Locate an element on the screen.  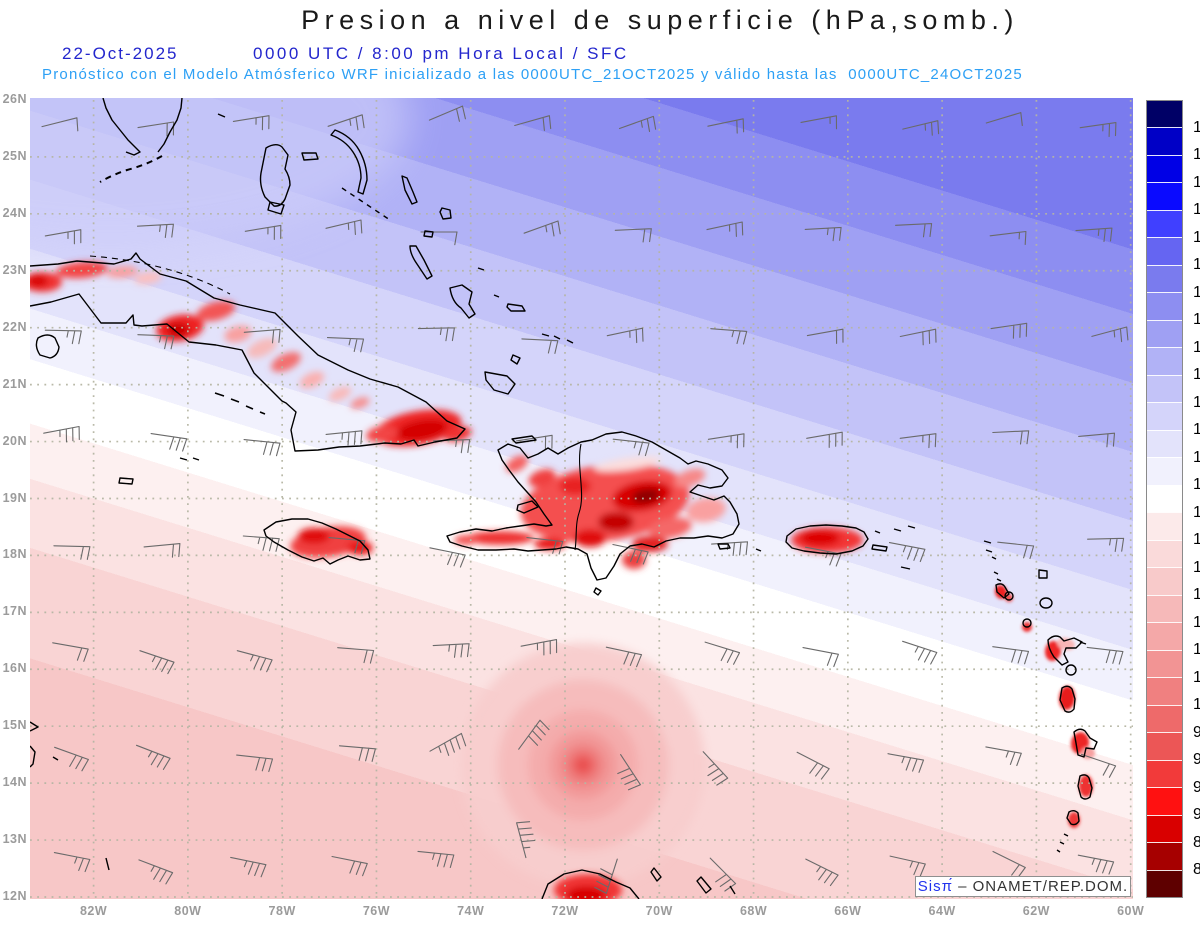
coast-crooked-acklins is located at coordinates (462, 301).